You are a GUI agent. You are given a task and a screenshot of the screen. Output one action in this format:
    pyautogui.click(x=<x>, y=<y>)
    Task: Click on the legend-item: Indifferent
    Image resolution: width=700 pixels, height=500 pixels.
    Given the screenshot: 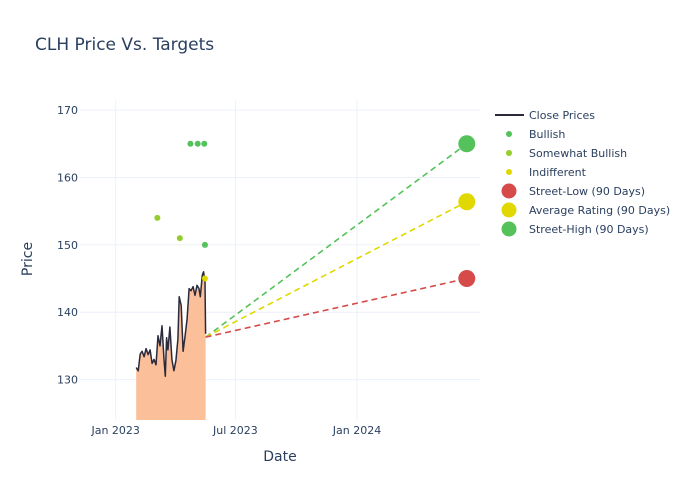 What is the action you would take?
    pyautogui.click(x=546, y=172)
    